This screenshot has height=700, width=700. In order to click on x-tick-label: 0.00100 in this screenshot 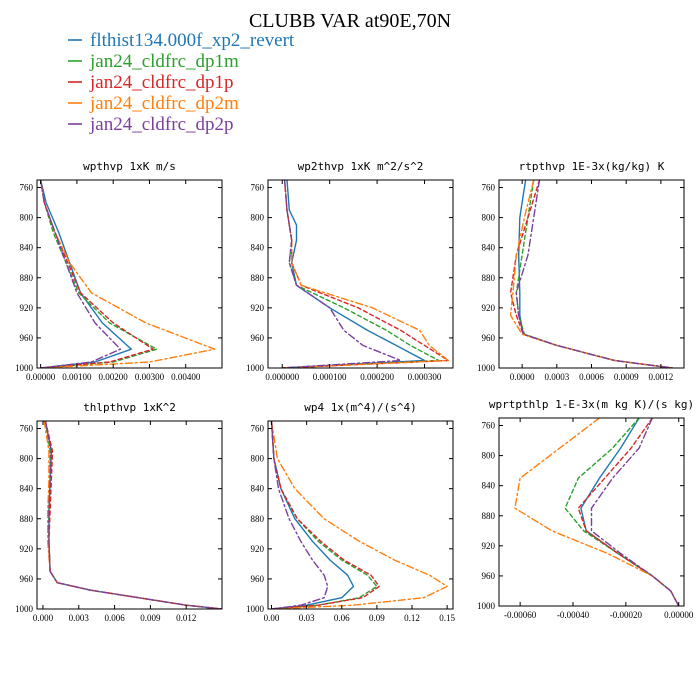, I will do `click(77, 377)`.